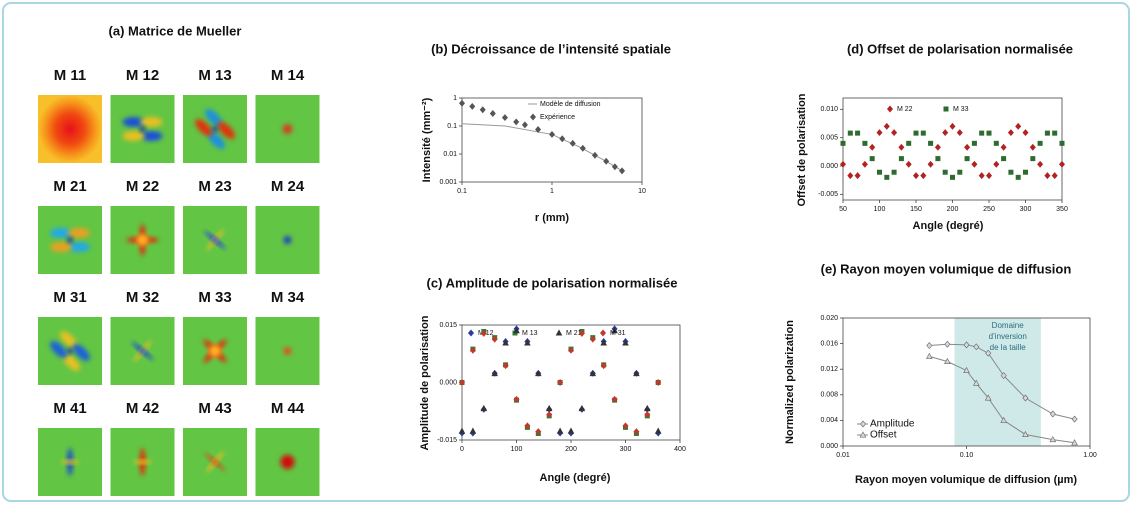 This screenshot has height=509, width=1132. I want to click on y-tick-label: 0.01, so click(450, 154).